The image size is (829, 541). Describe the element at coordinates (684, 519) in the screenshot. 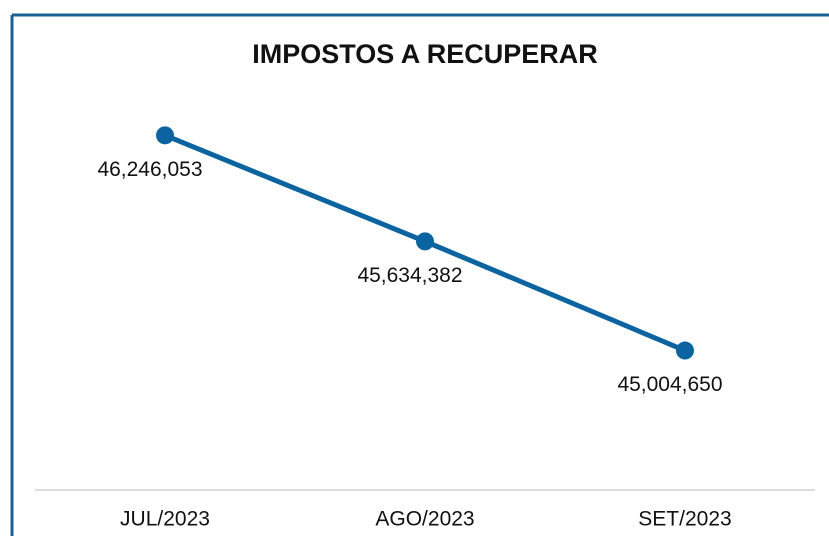

I see `x-tick-label: SET/2023` at that location.